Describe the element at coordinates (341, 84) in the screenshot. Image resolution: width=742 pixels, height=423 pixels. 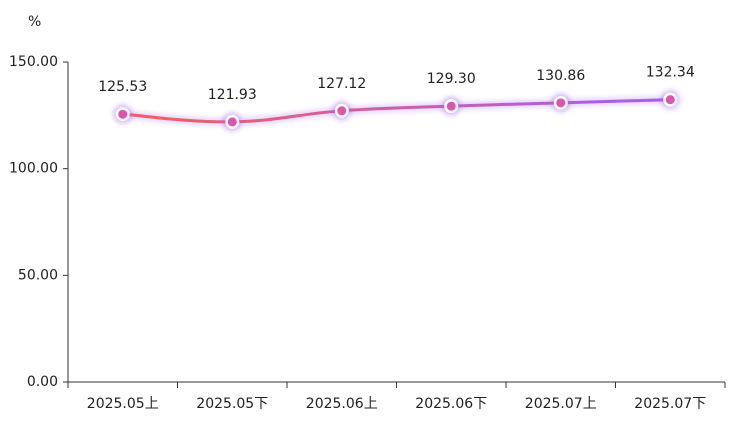
I see `data-label: 127.12` at that location.